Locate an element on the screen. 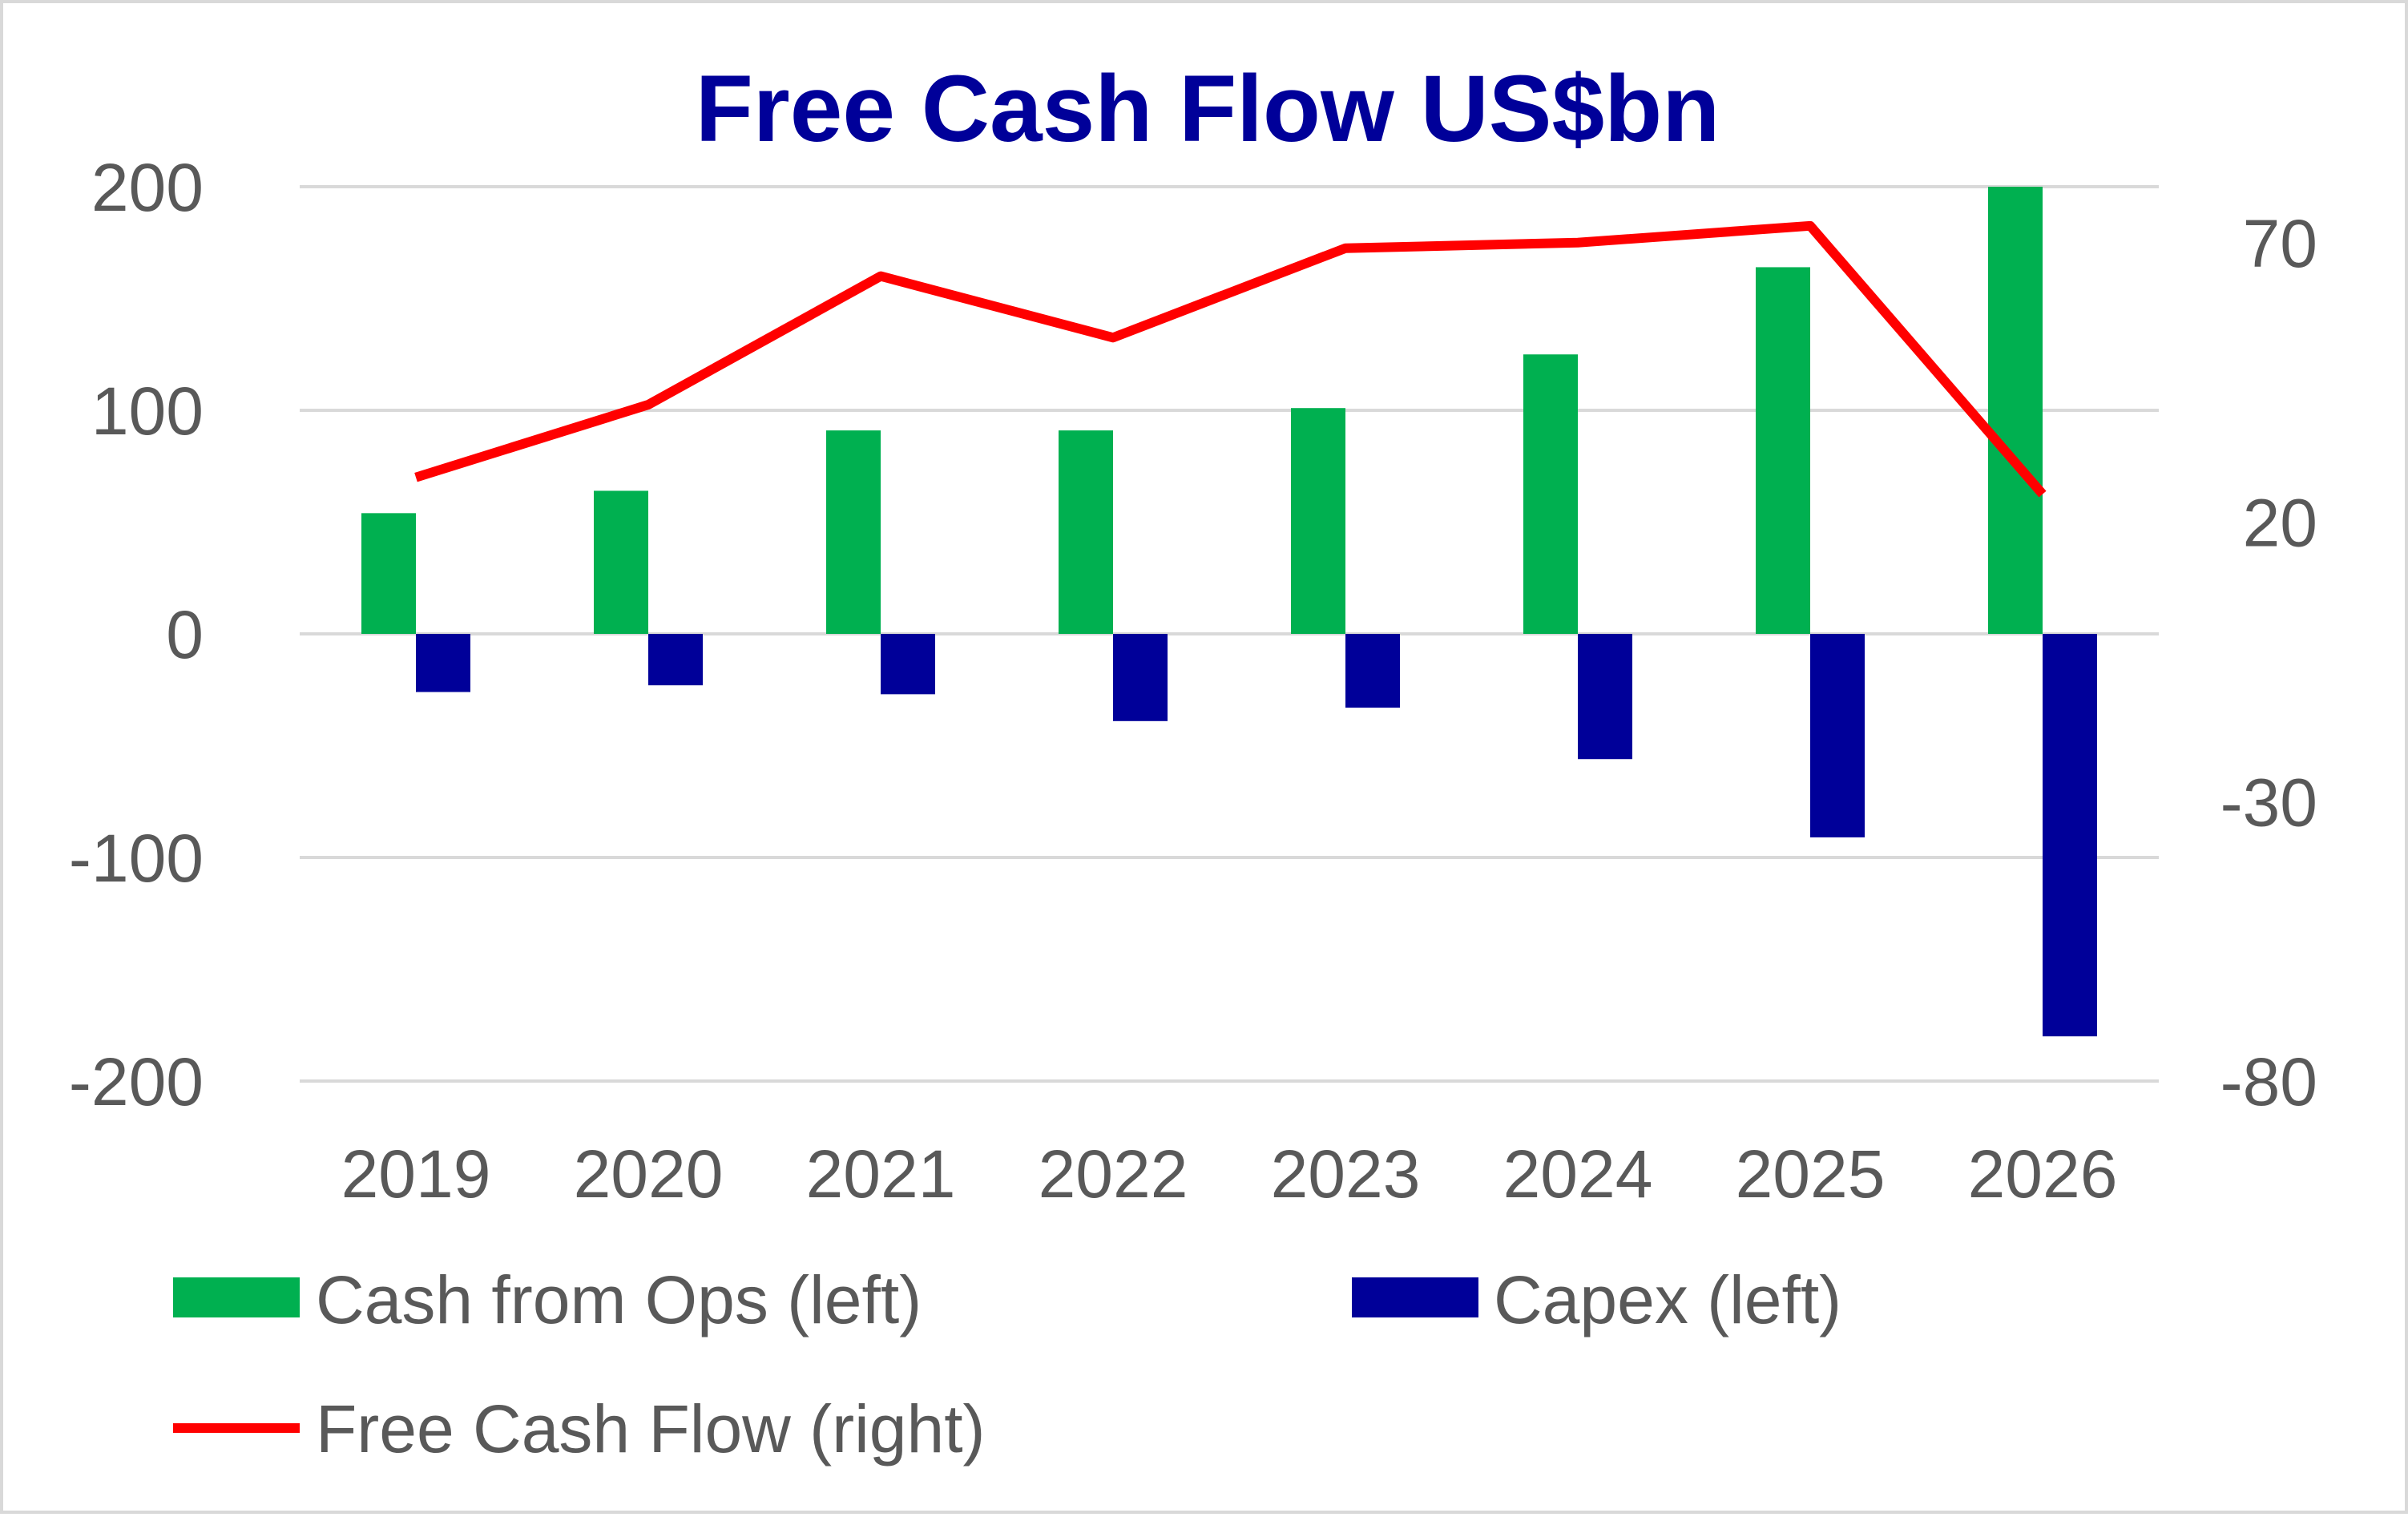 Image resolution: width=2408 pixels, height=1517 pixels. x-axis-tick-label: 2026 is located at coordinates (2043, 1174).